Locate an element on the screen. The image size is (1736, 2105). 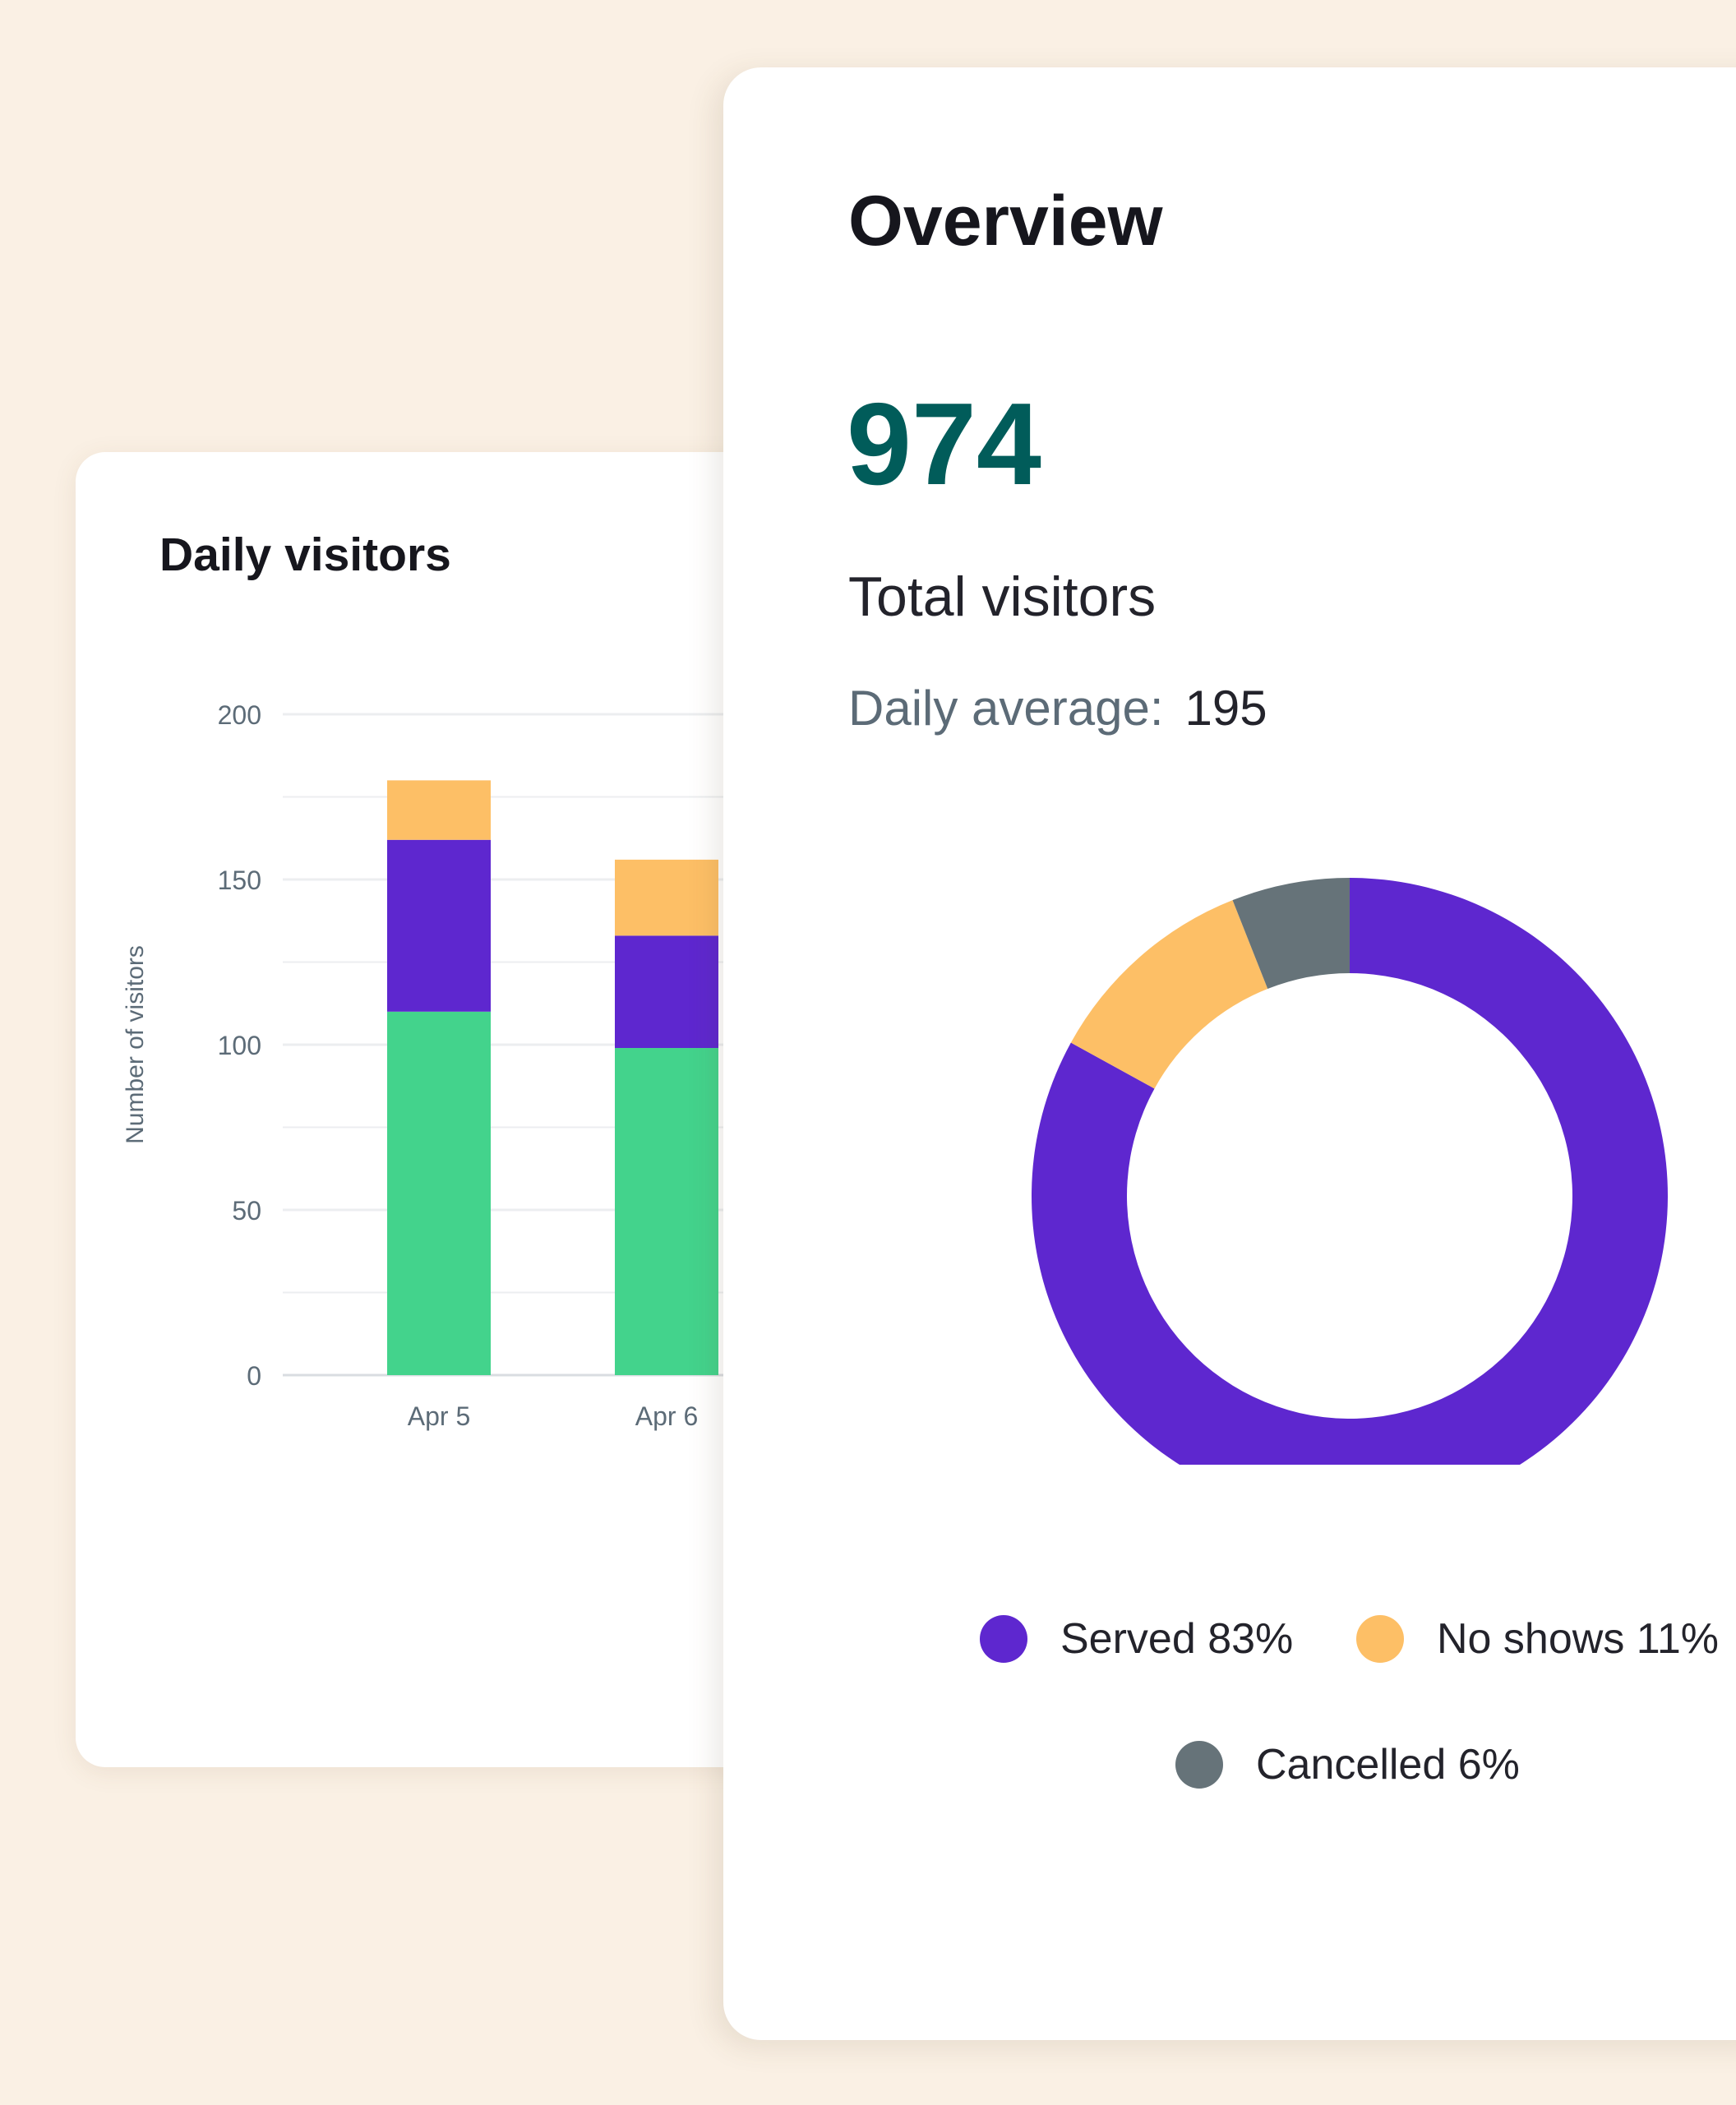
total-visitors-label: Total visitors is located at coordinates (1003, 596).